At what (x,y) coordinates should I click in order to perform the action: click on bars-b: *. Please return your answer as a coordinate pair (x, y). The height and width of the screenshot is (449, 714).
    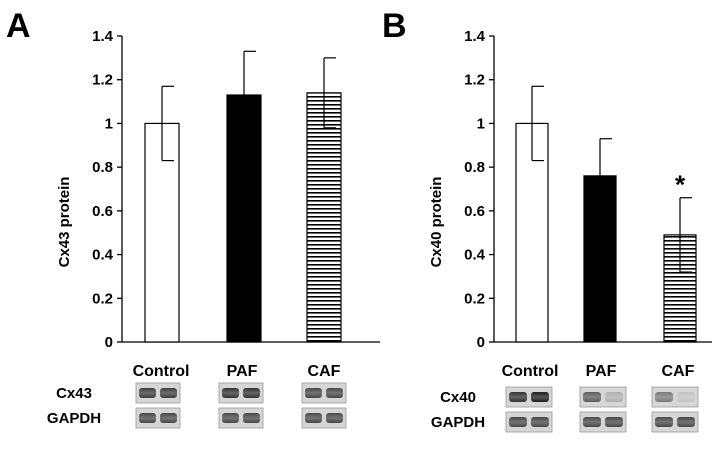
    Looking at the image, I should click on (606, 214).